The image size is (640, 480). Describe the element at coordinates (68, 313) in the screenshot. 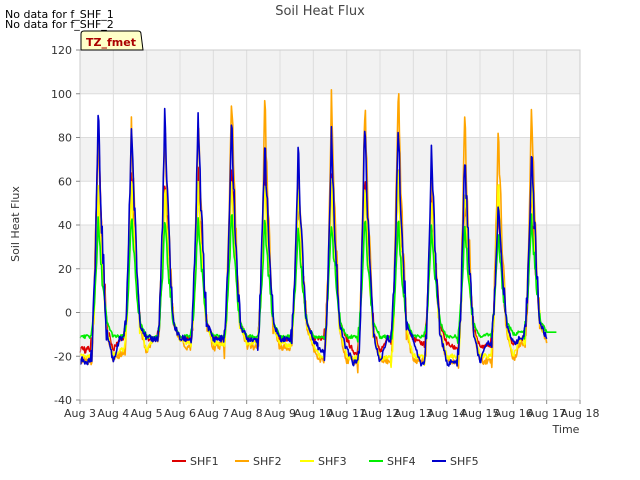

I see `y-tick-label: 0` at that location.